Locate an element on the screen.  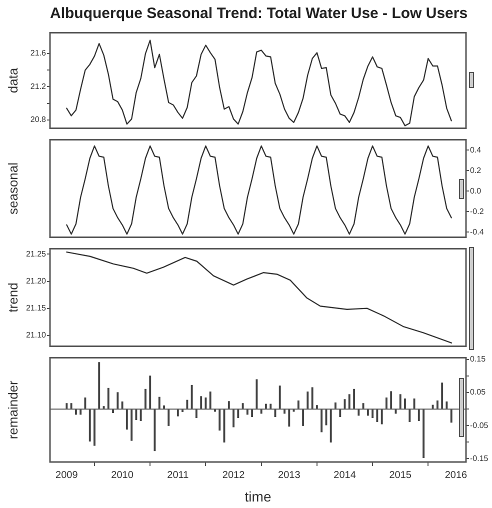
x-tick-label: 2012 is located at coordinates (234, 475).